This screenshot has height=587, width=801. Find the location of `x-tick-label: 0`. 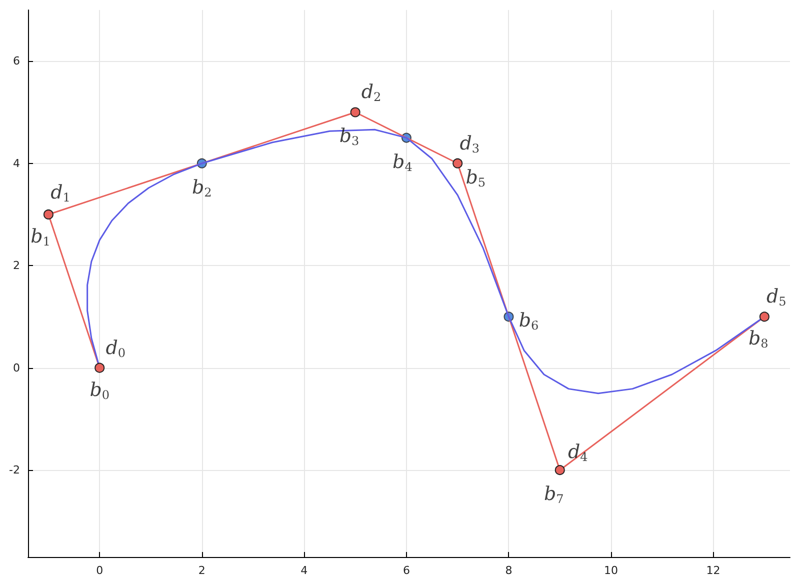

x-tick-label: 0 is located at coordinates (100, 570).